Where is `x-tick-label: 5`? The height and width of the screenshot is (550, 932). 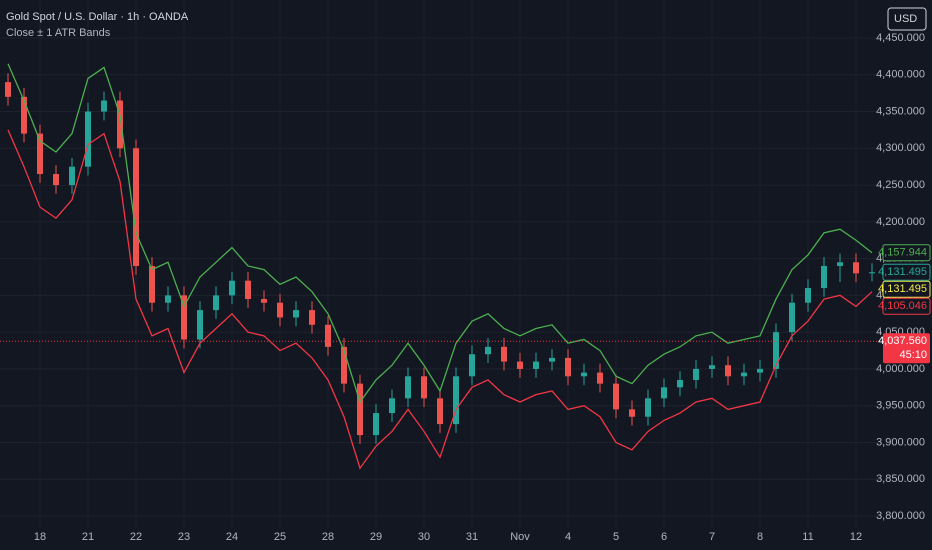
x-tick-label: 5 is located at coordinates (616, 537).